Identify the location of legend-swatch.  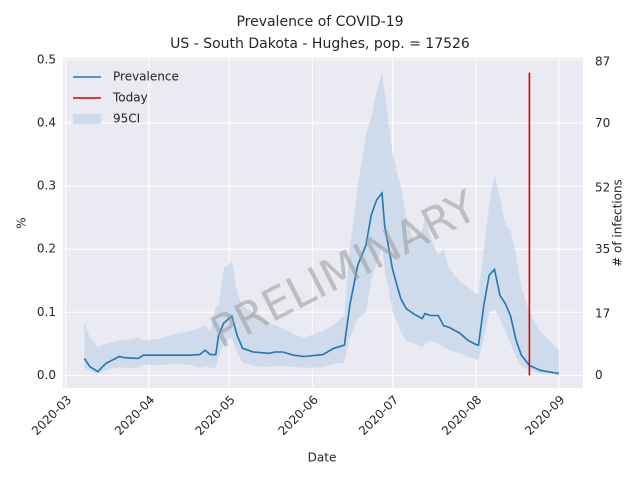
(87, 119).